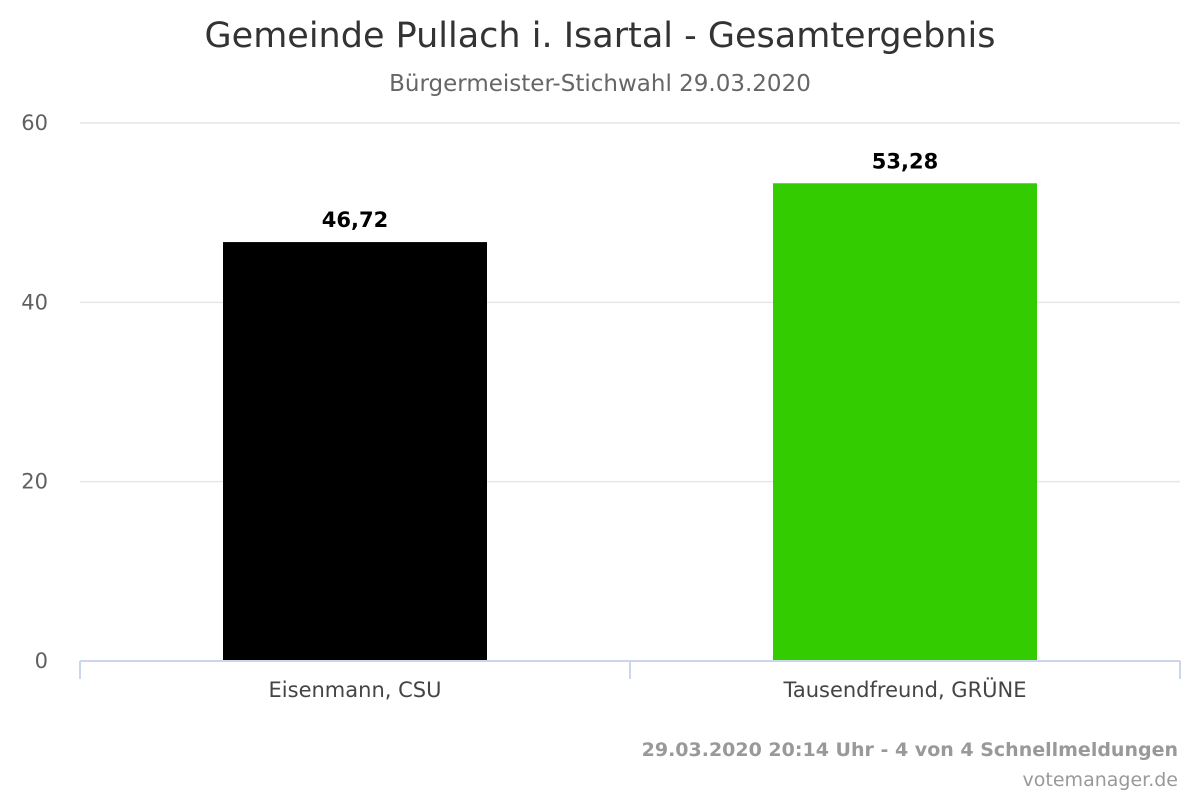  Describe the element at coordinates (355, 690) in the screenshot. I see `category-label: Eisenmann, CSU` at that location.